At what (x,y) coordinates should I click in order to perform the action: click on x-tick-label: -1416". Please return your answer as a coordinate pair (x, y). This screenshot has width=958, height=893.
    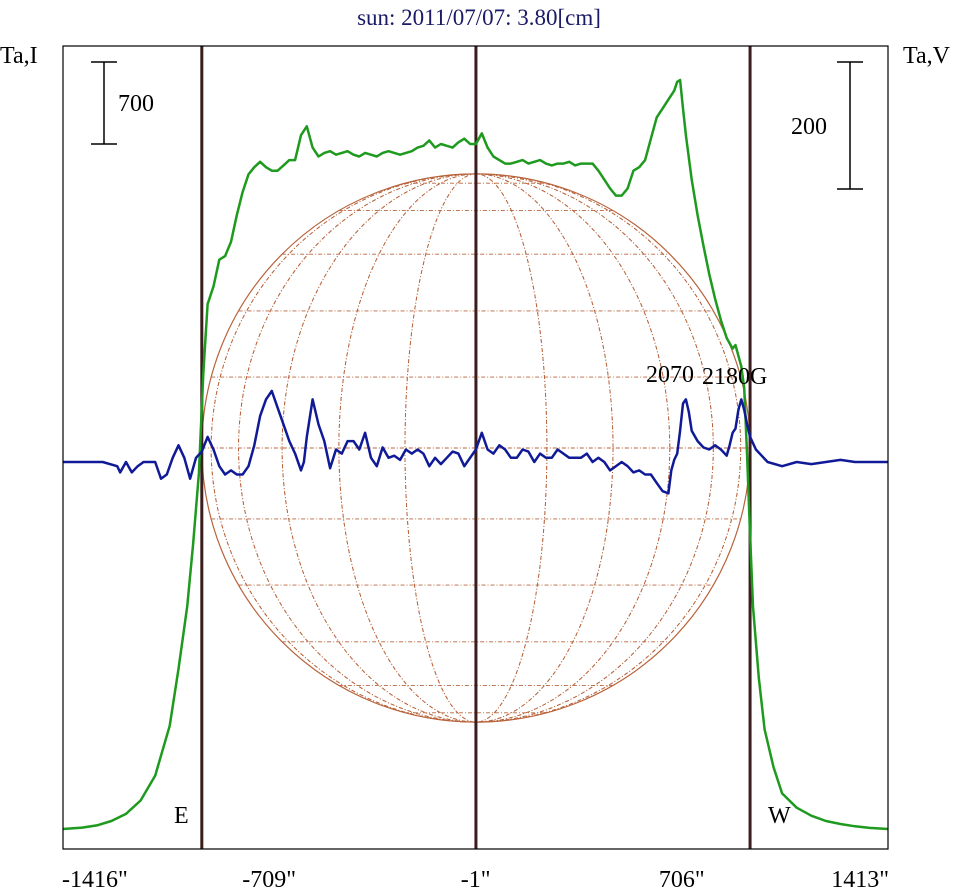
    Looking at the image, I should click on (95, 880).